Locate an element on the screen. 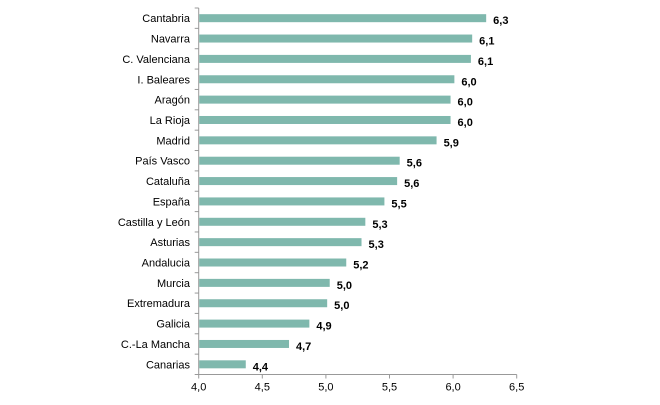  category-label: Asturias is located at coordinates (170, 243).